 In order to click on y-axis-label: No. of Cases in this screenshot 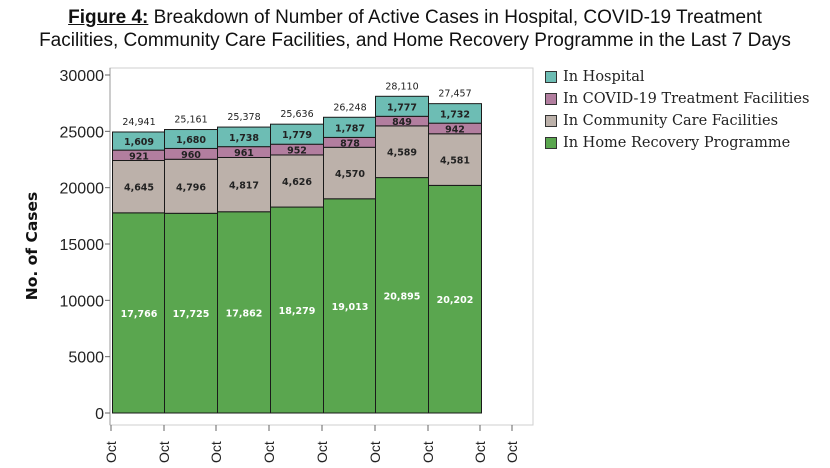, I will do `click(32, 246)`.